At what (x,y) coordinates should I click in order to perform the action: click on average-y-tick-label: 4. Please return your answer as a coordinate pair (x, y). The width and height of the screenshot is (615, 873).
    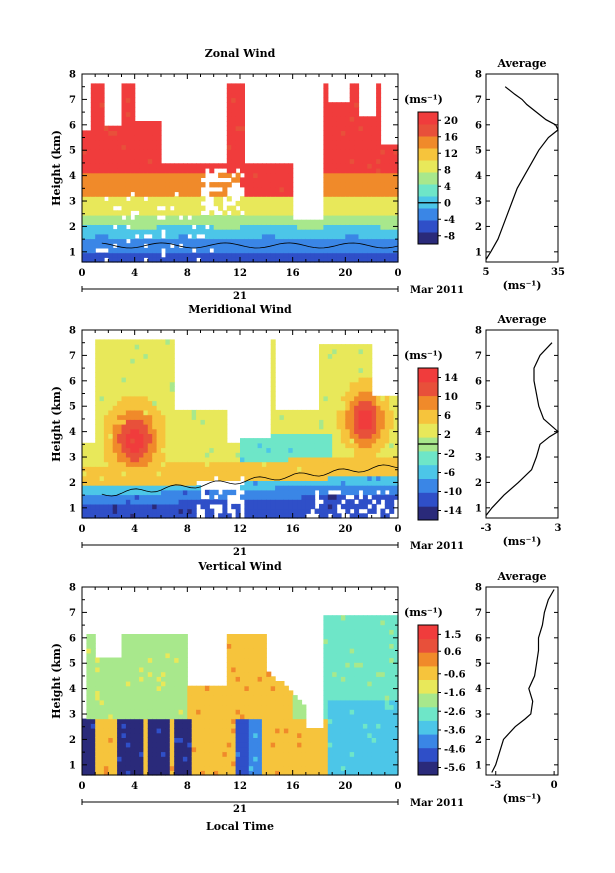
    Looking at the image, I should click on (478, 432).